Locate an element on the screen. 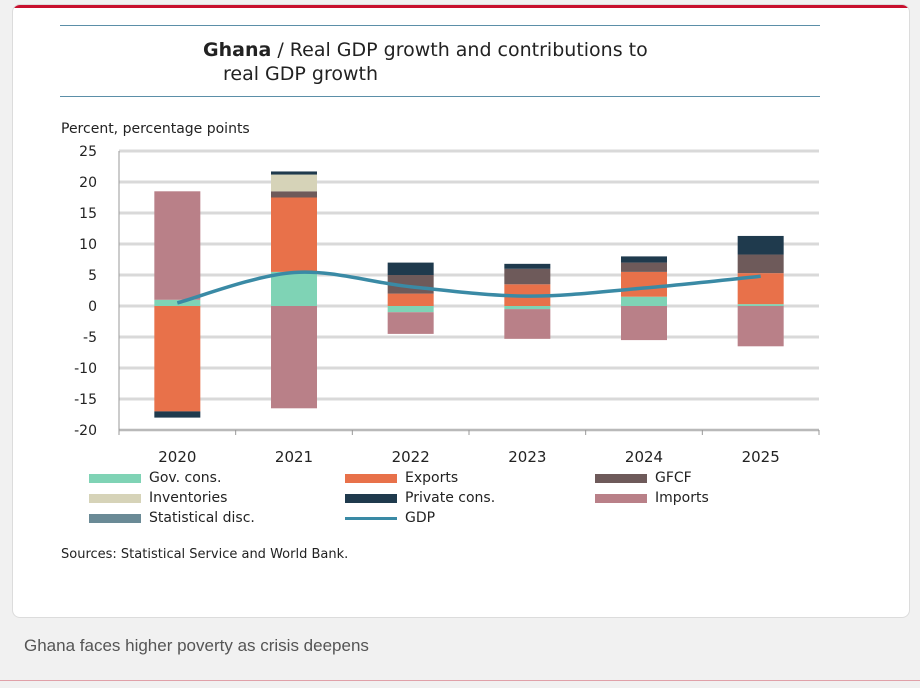  legend-item: Inventories is located at coordinates (158, 498).